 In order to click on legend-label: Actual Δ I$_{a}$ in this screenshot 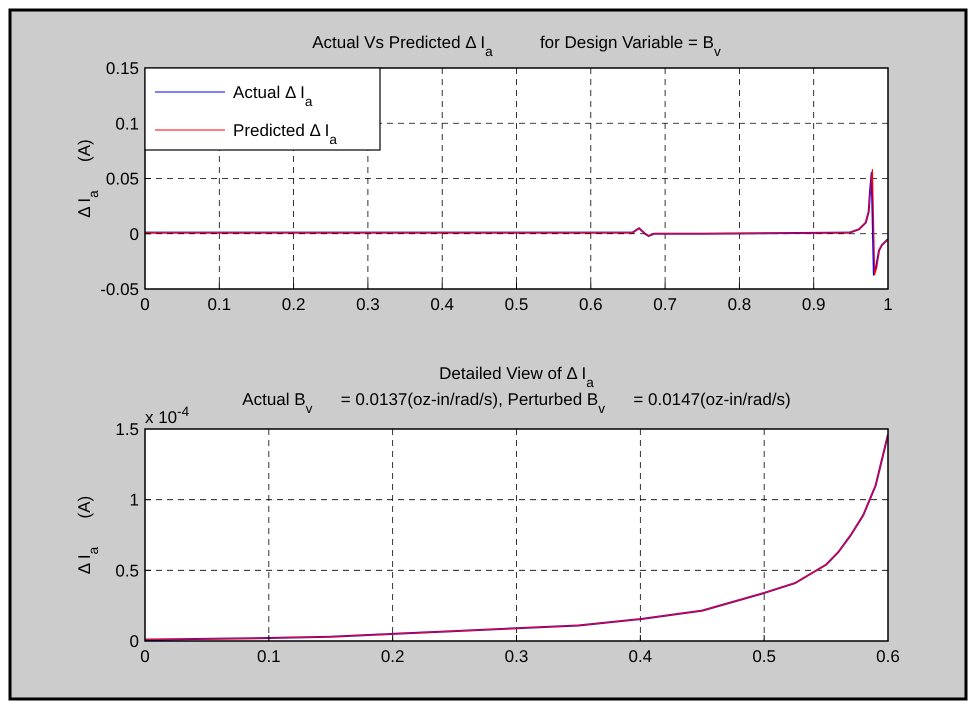, I will do `click(273, 95)`.